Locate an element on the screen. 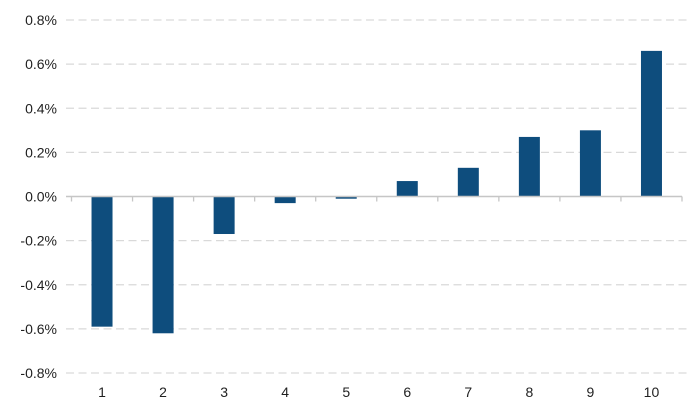 The height and width of the screenshot is (408, 690). y-tick-label: -0.6% is located at coordinates (38, 329).